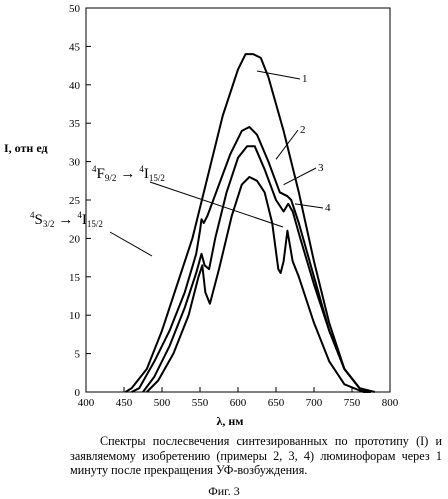 This screenshot has height=499, width=448. What do you see at coordinates (79, 215) in the screenshot?
I see `annot2-sup-left2: 4` at bounding box center [79, 215].